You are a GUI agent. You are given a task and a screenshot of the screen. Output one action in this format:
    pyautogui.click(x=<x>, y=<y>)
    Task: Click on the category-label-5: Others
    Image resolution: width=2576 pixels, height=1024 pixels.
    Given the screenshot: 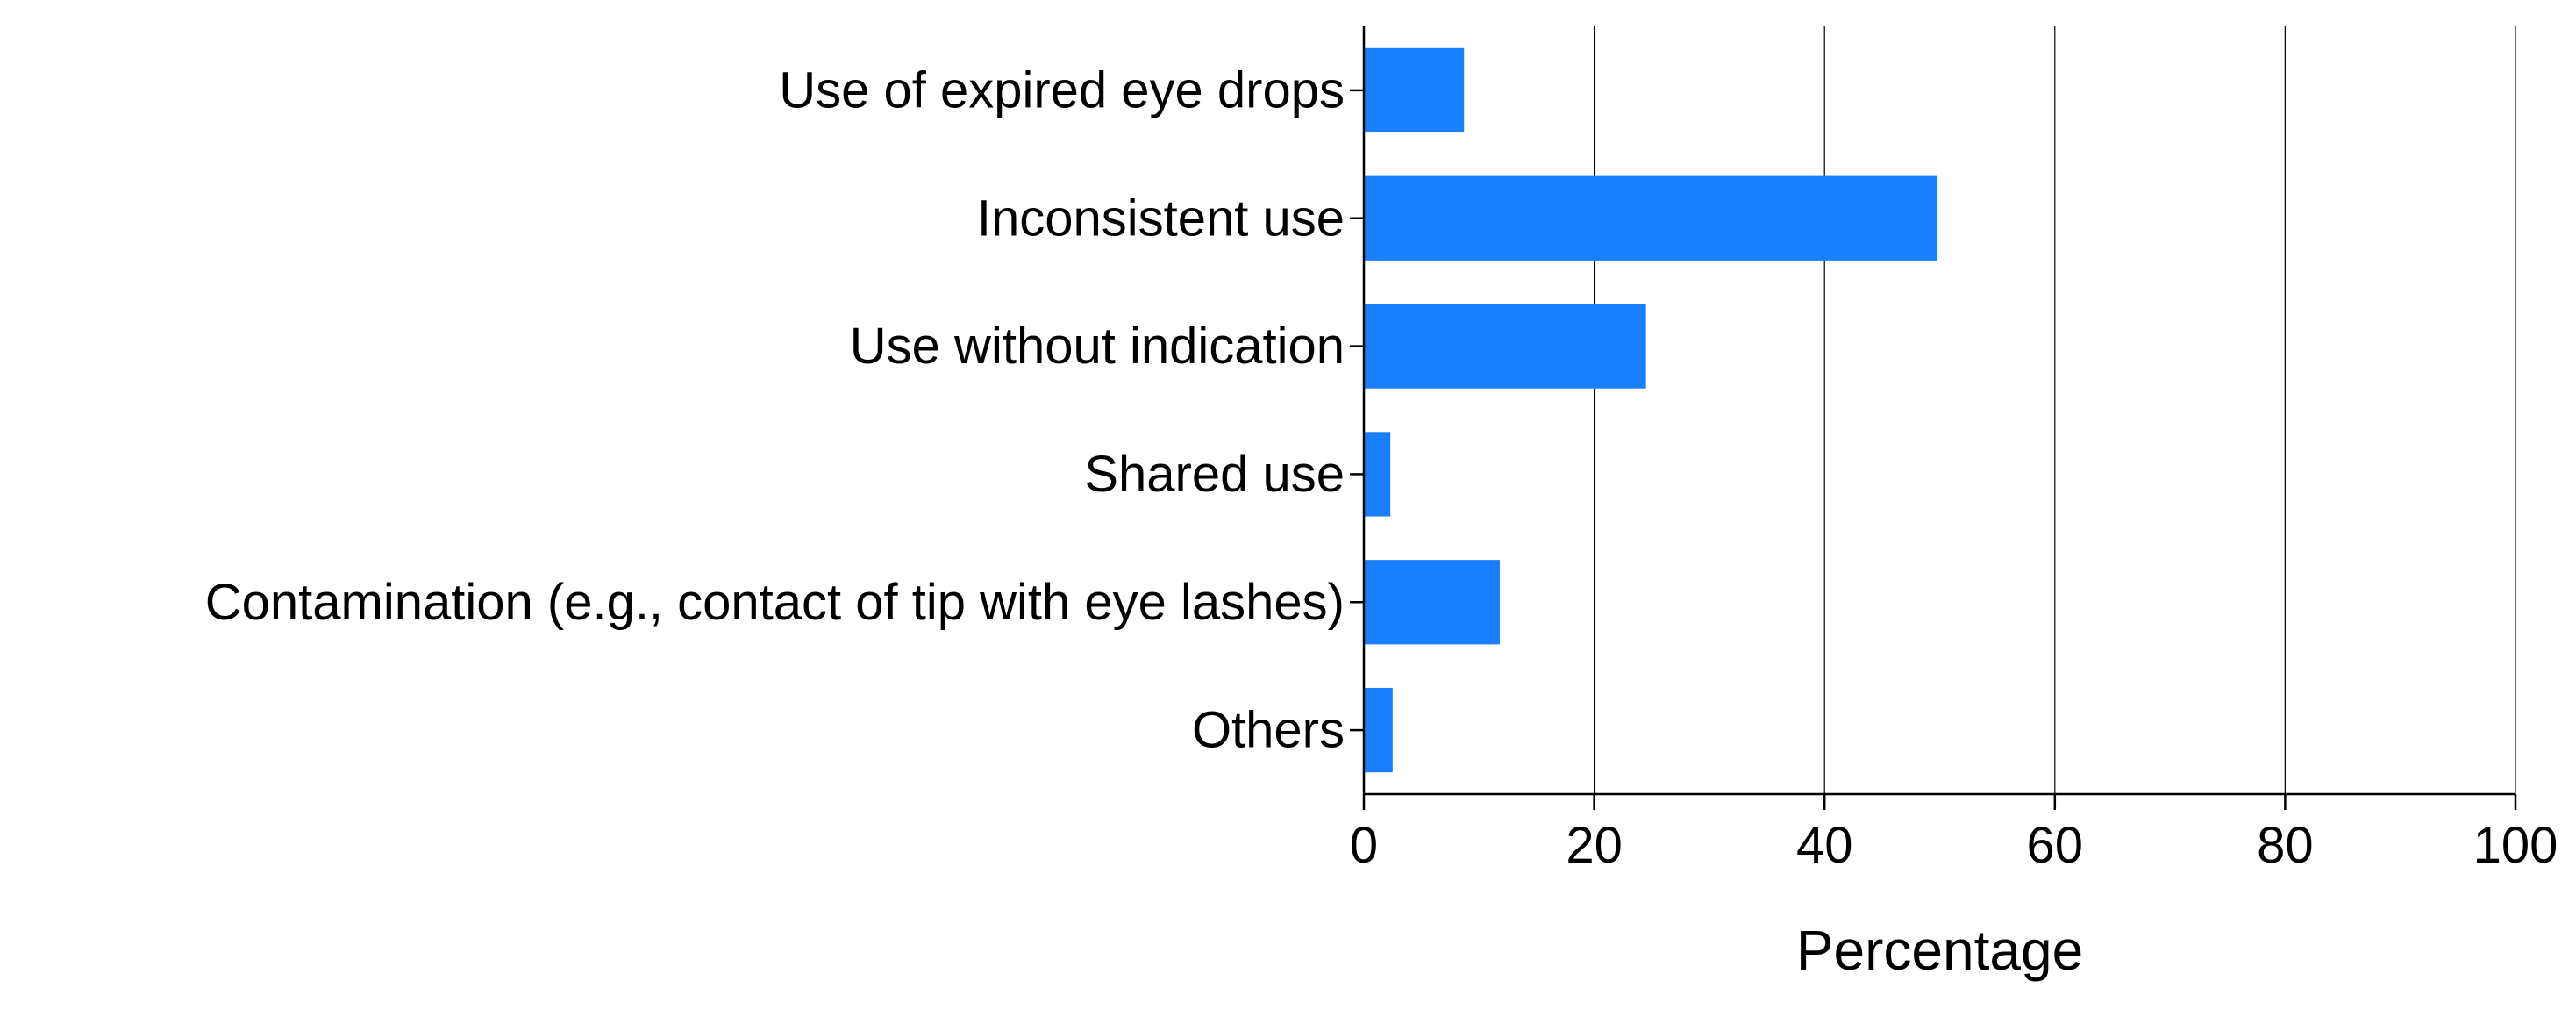 What is the action you would take?
    pyautogui.click(x=1268, y=730)
    